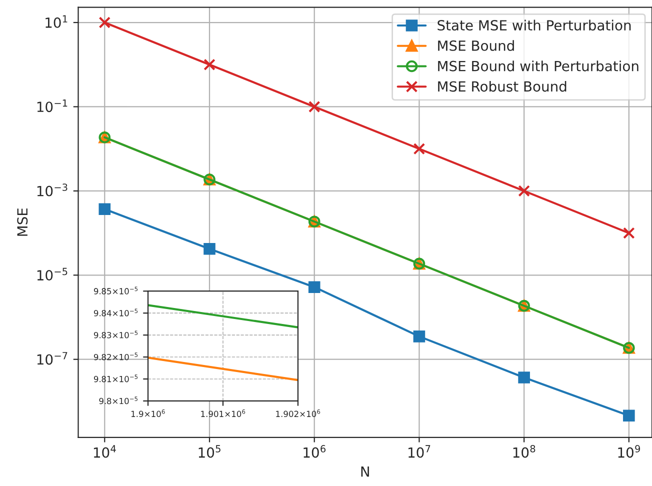 This screenshot has height=486, width=652. I want to click on x-tick-label: 10$^{7}$, so click(419, 451).